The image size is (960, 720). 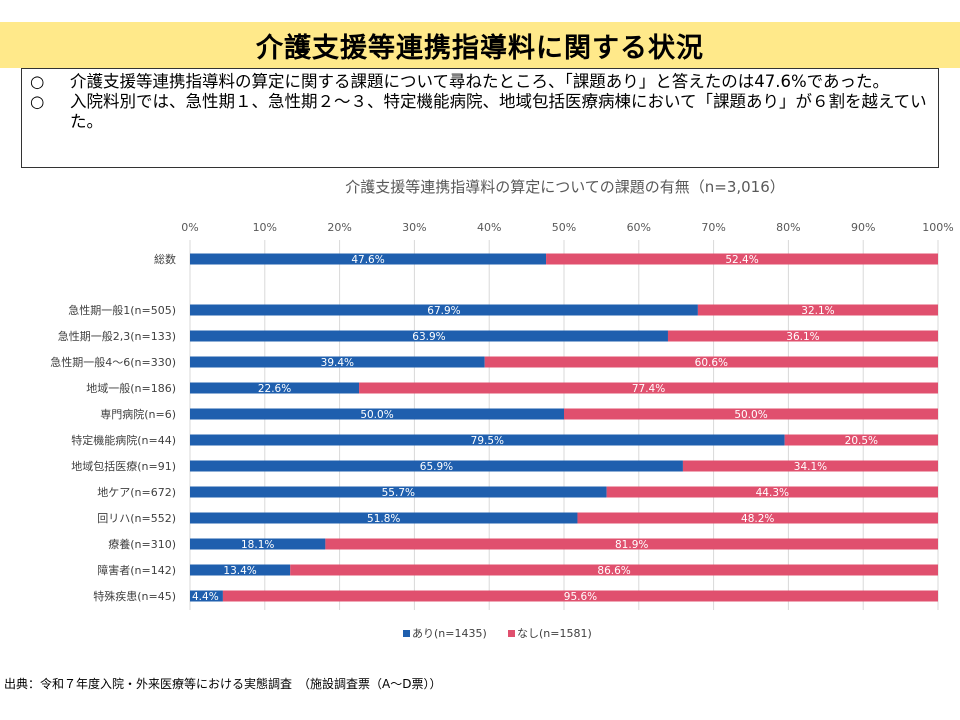 I want to click on data-label: 95.6%, so click(x=580, y=597).